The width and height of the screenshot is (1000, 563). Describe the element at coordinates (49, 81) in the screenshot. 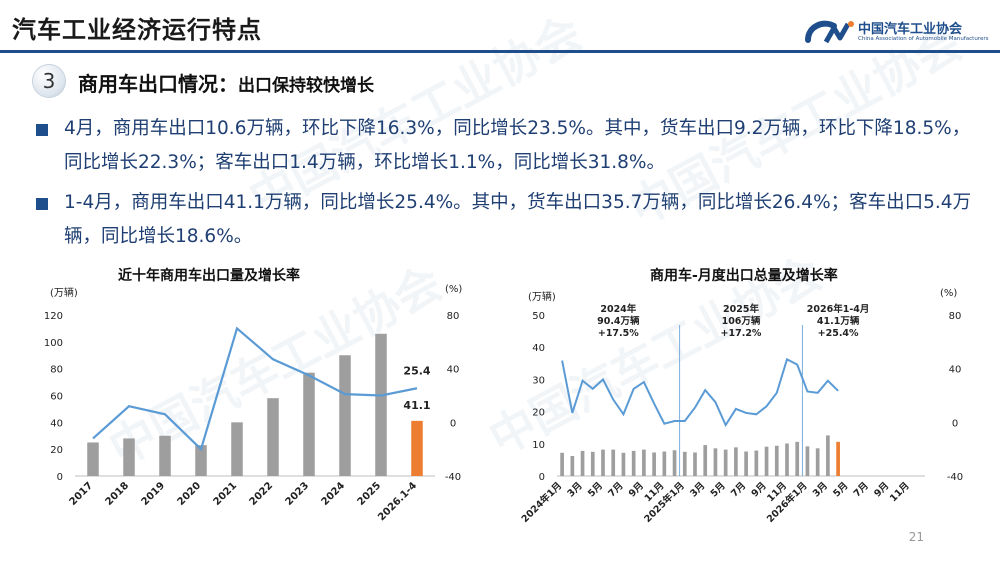

I see `section-number: 3` at that location.